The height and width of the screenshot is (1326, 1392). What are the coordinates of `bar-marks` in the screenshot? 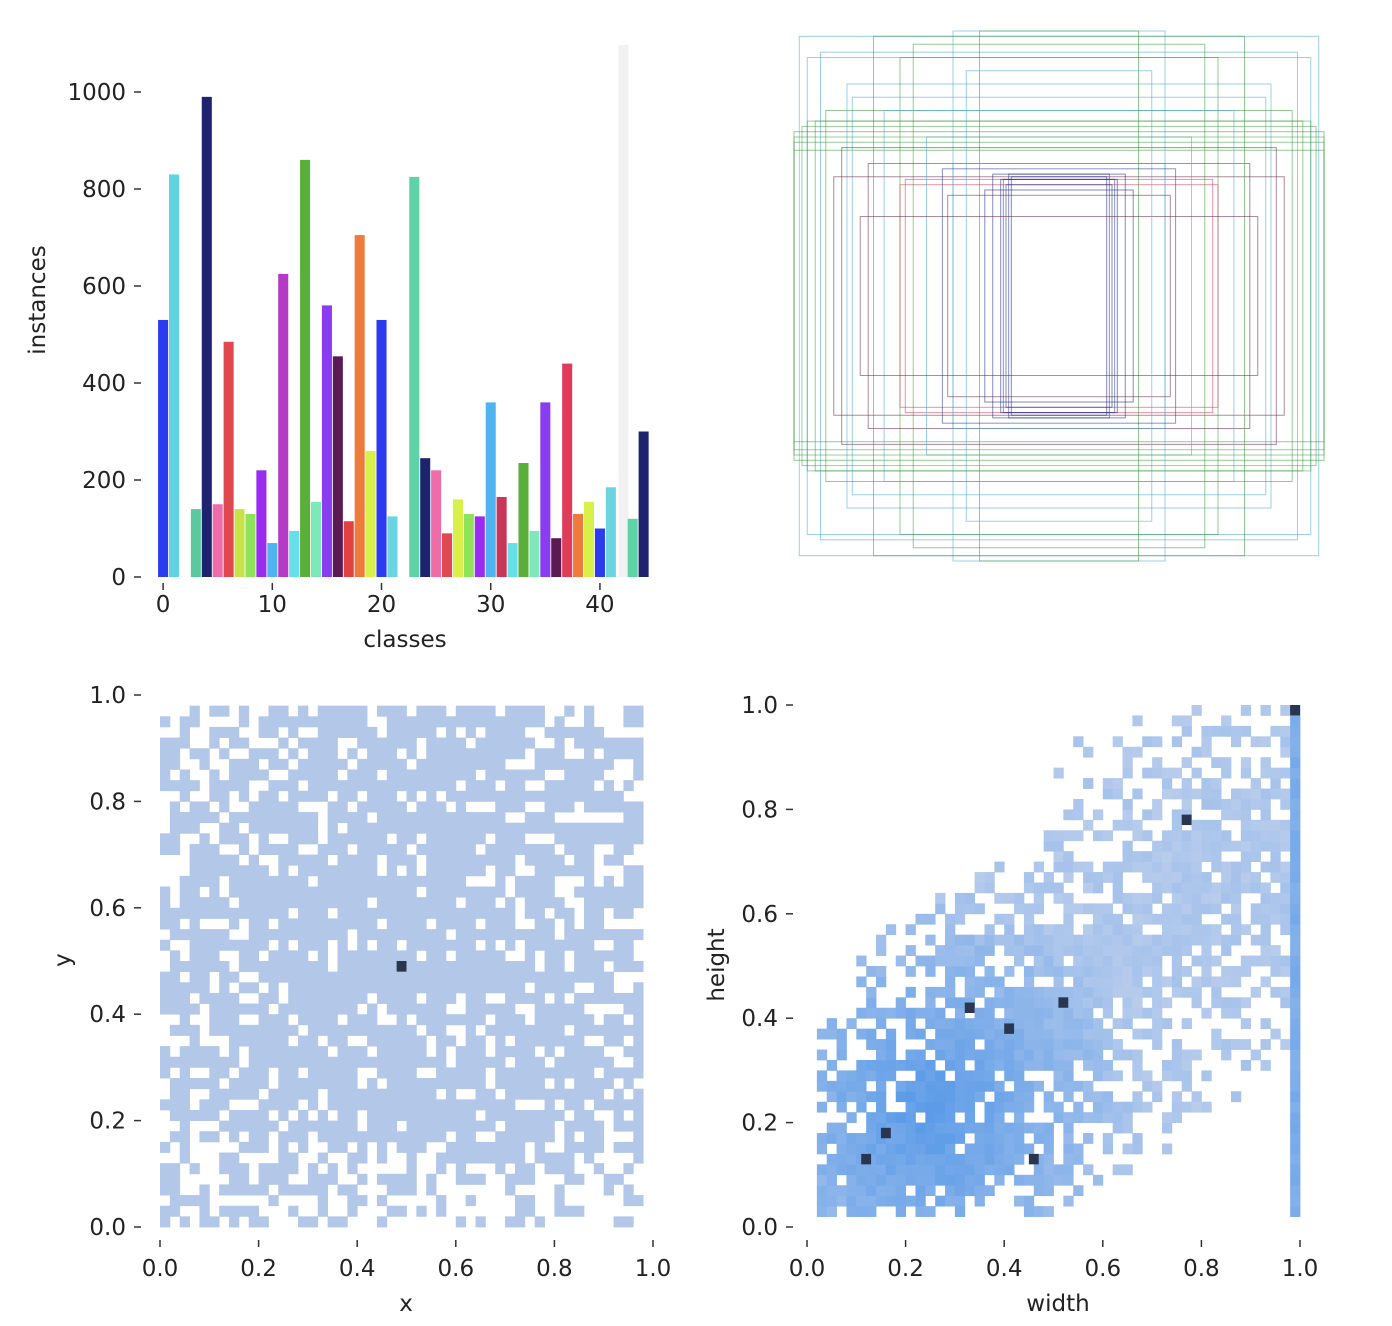 It's located at (403, 311).